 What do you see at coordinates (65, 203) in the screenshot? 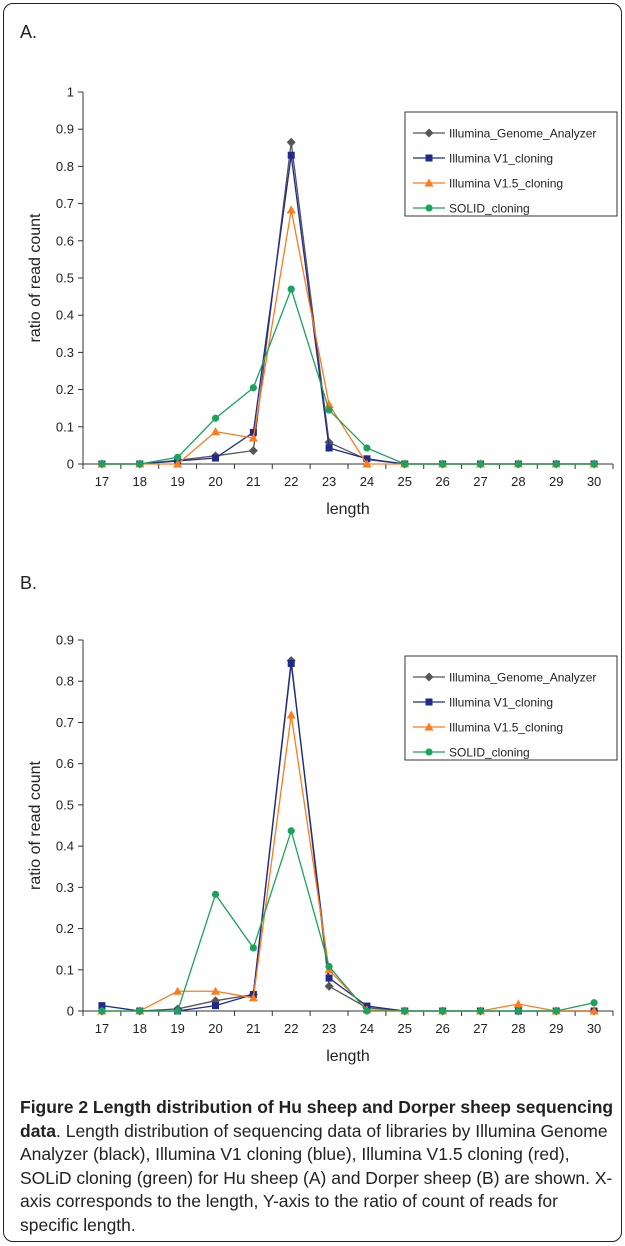
I see `y-tick-label: 0.7` at bounding box center [65, 203].